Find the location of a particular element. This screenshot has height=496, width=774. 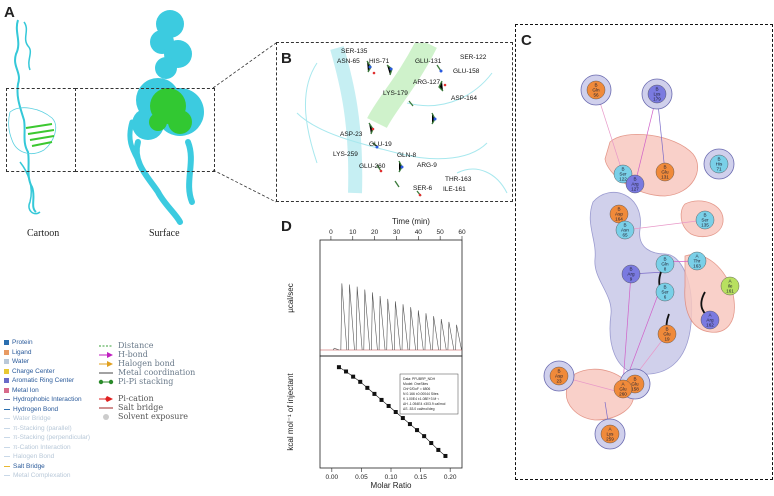

cartoon-structure is located at coordinates (32, 117).